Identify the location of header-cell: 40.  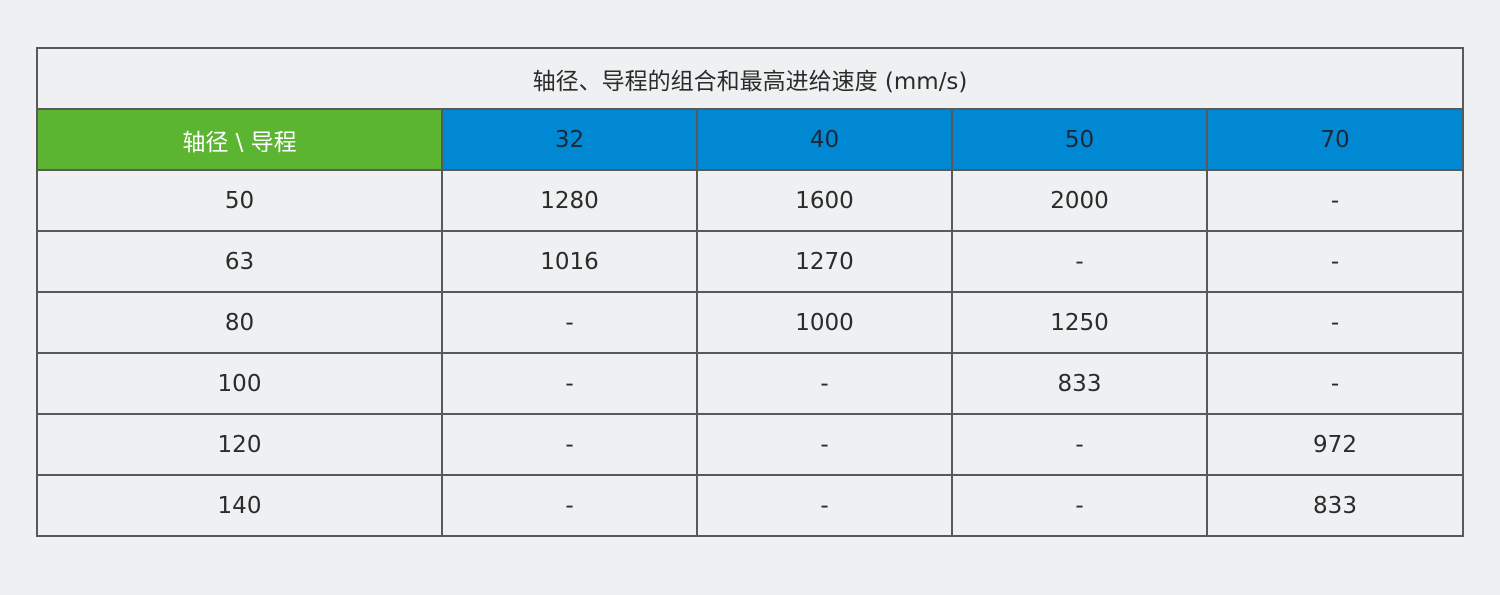
(824, 139).